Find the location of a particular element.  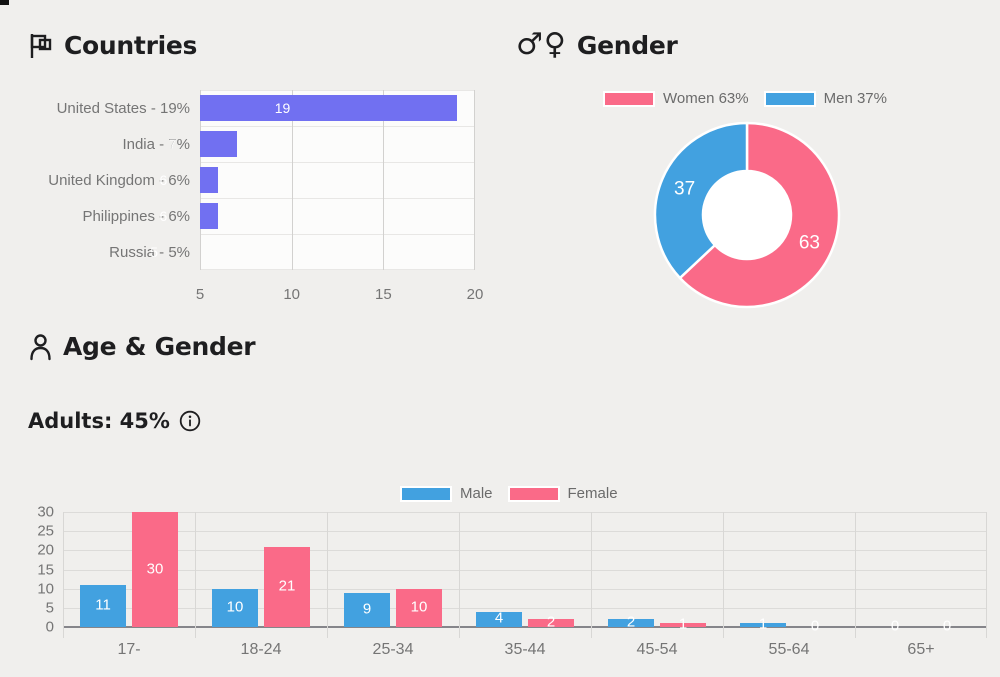

countries-title: Countries is located at coordinates (131, 45).